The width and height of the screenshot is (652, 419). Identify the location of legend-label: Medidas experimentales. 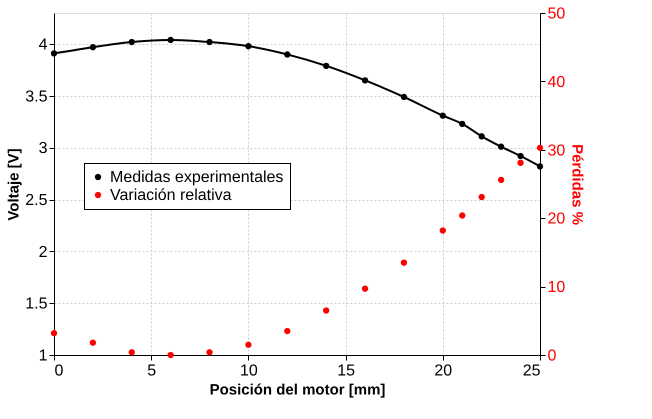
(197, 177).